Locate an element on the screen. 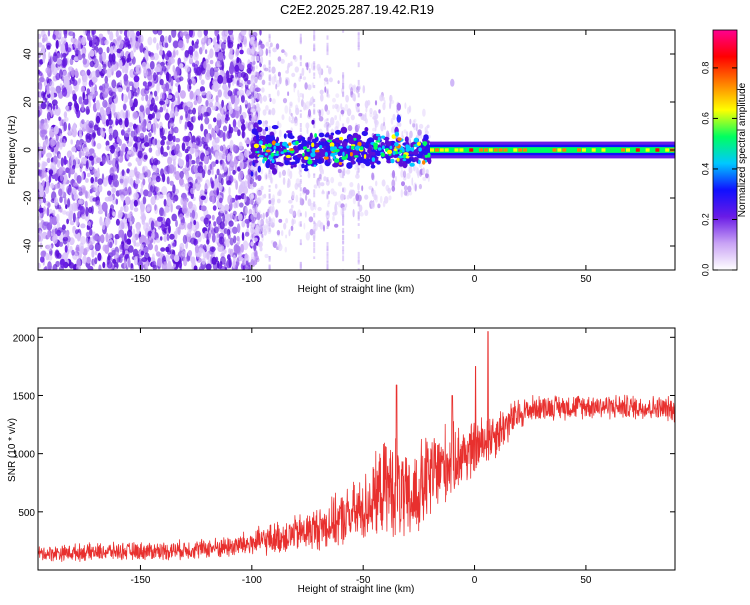 The height and width of the screenshot is (605, 750). ytick-label: 1000 is located at coordinates (24, 455).